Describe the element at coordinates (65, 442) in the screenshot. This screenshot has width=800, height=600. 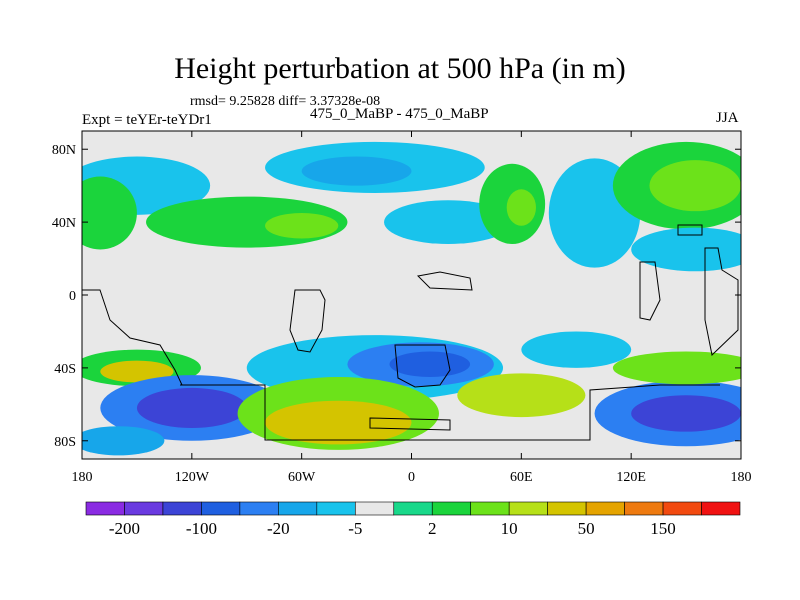
I see `y-tick-label: 80S` at that location.